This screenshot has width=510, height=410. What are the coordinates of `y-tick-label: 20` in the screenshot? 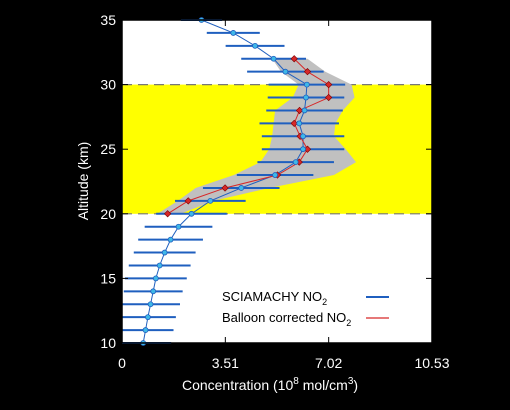 It's located at (108, 214).